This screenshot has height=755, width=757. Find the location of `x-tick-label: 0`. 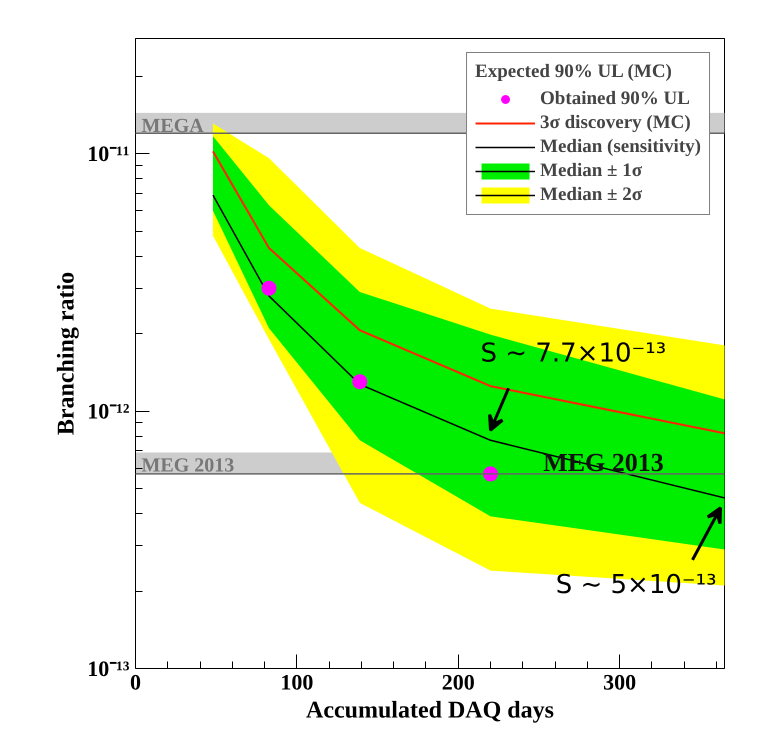

x-tick-label: 0 is located at coordinates (135, 682).